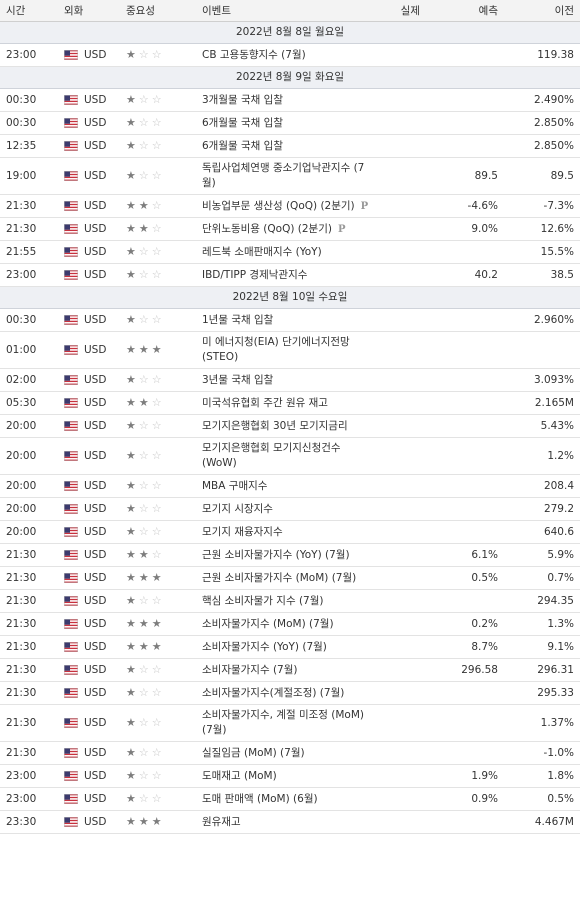  What do you see at coordinates (288, 11) in the screenshot?
I see `column-header: 이벤트` at bounding box center [288, 11].